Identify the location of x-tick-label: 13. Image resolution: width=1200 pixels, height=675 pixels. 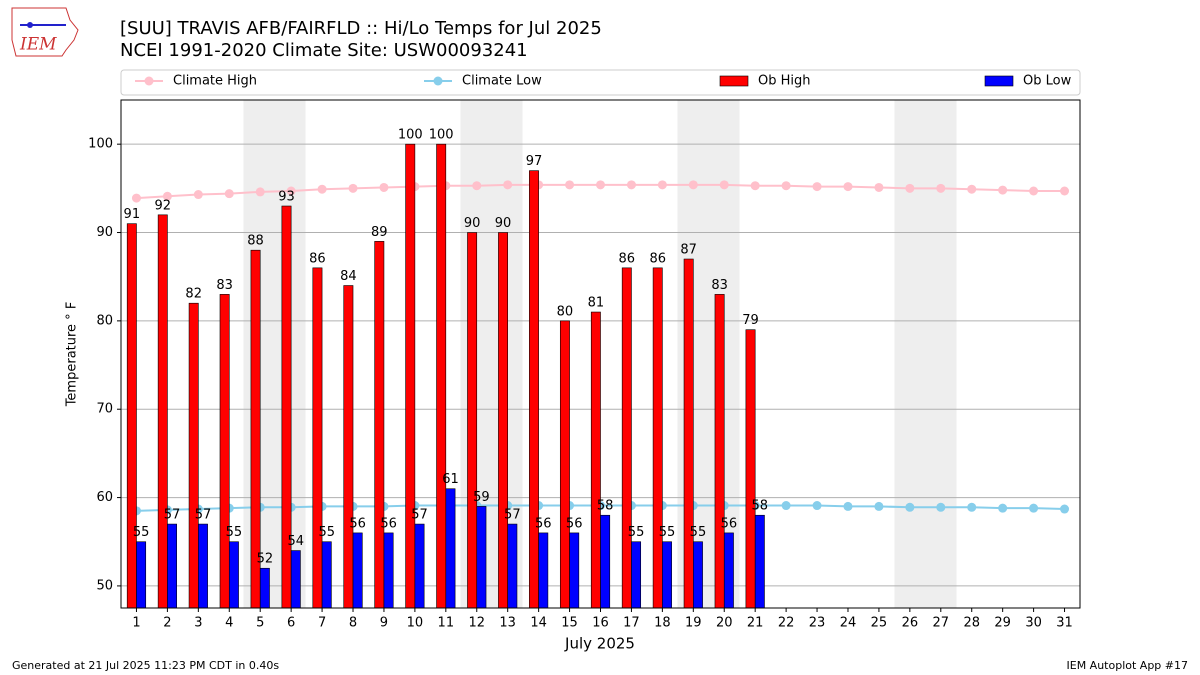
(507, 623).